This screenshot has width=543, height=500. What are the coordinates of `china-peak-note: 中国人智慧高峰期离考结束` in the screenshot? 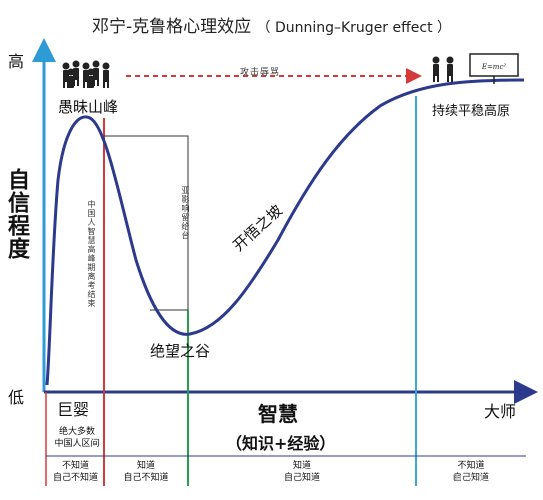 It's located at (91, 254).